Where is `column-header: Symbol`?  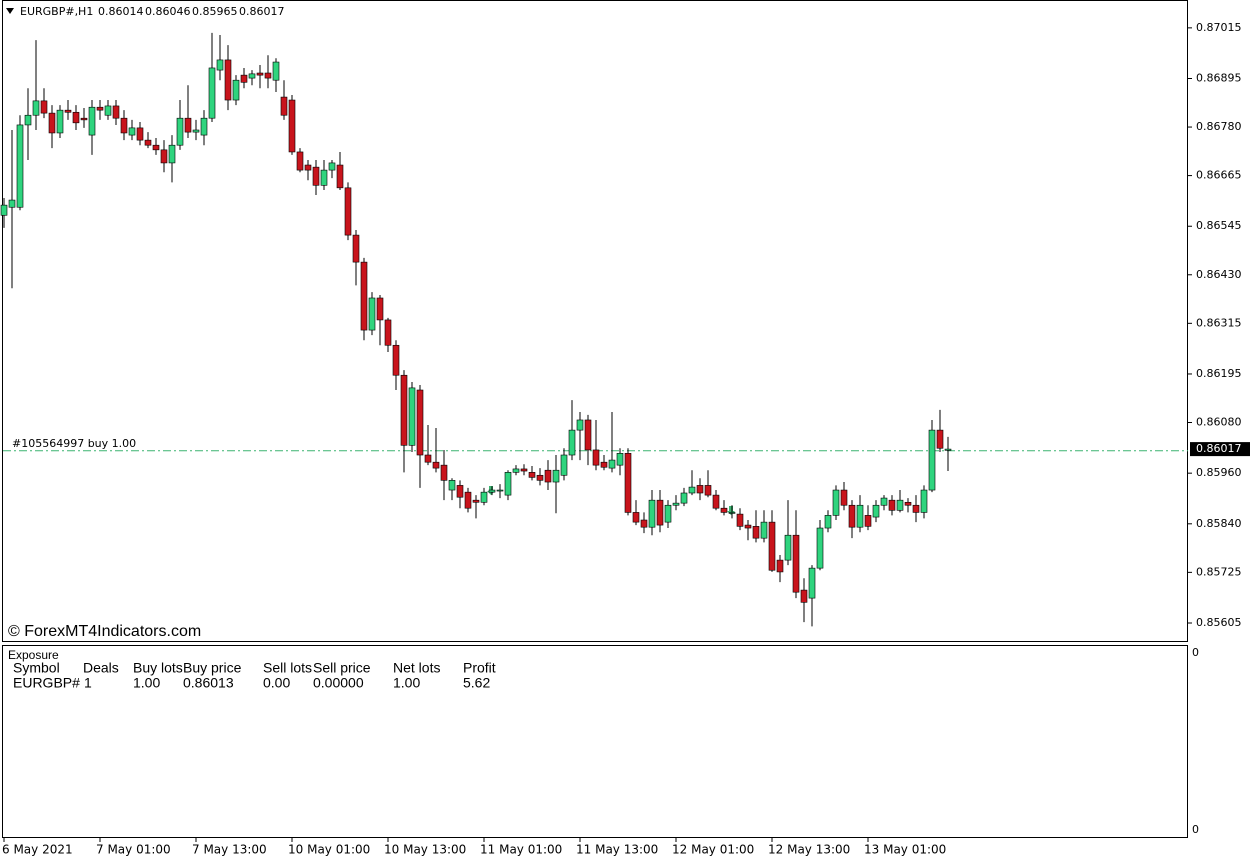 column-header: Symbol is located at coordinates (36, 668).